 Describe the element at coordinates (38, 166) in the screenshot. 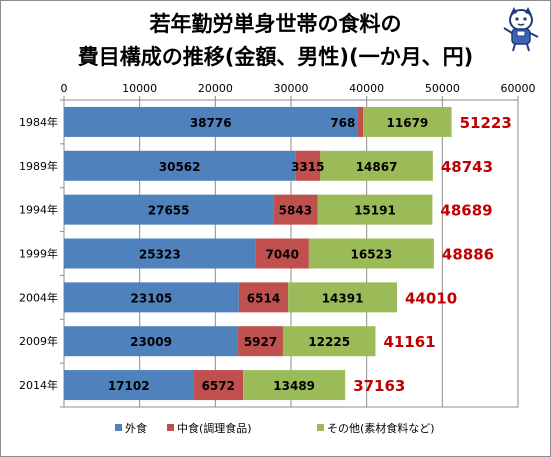

I see `y-category-label: 1989年` at that location.